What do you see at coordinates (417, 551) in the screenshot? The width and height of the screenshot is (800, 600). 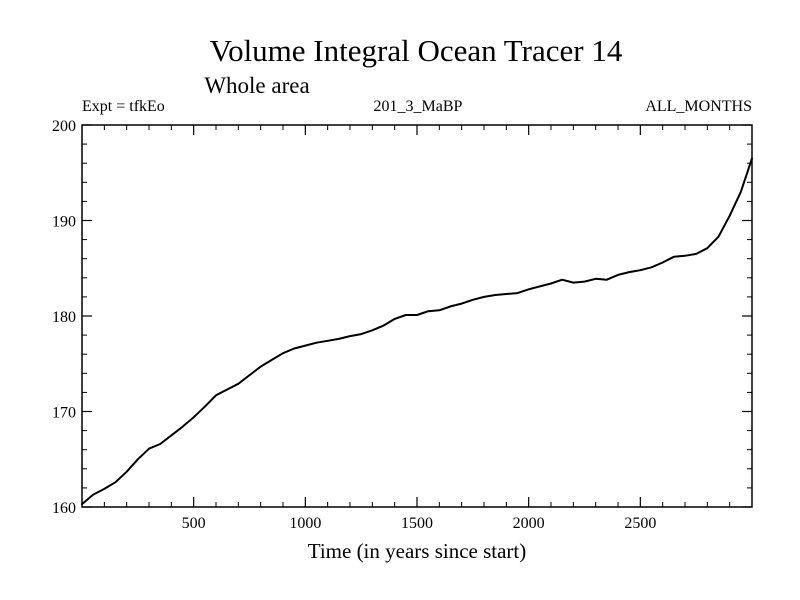 I see `x-axis-label: Time (in years since start)` at bounding box center [417, 551].